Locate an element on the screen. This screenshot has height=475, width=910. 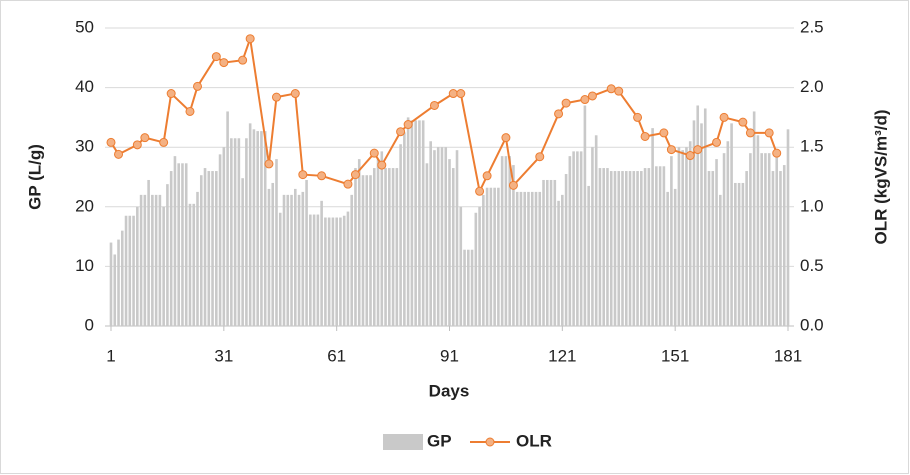
y-tick-label: 40 is located at coordinates (84, 86).